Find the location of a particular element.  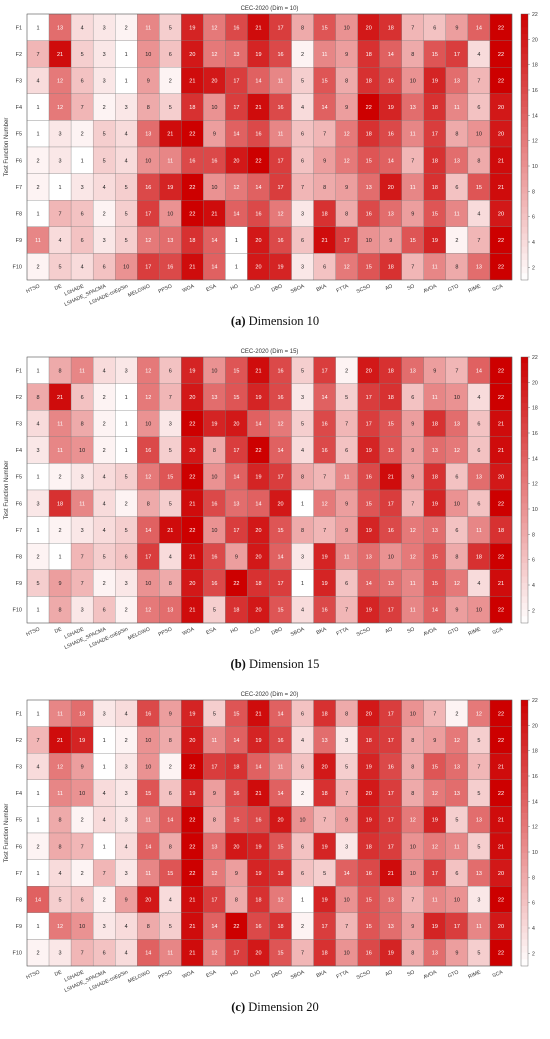

panel-caption: (a) Dimension 10 is located at coordinates (275, 321).